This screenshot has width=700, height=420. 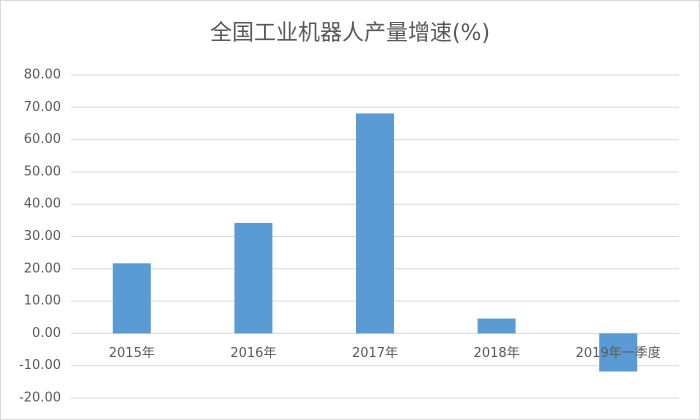 What do you see at coordinates (42, 171) in the screenshot?
I see `y-tick-label: 50.00` at bounding box center [42, 171].